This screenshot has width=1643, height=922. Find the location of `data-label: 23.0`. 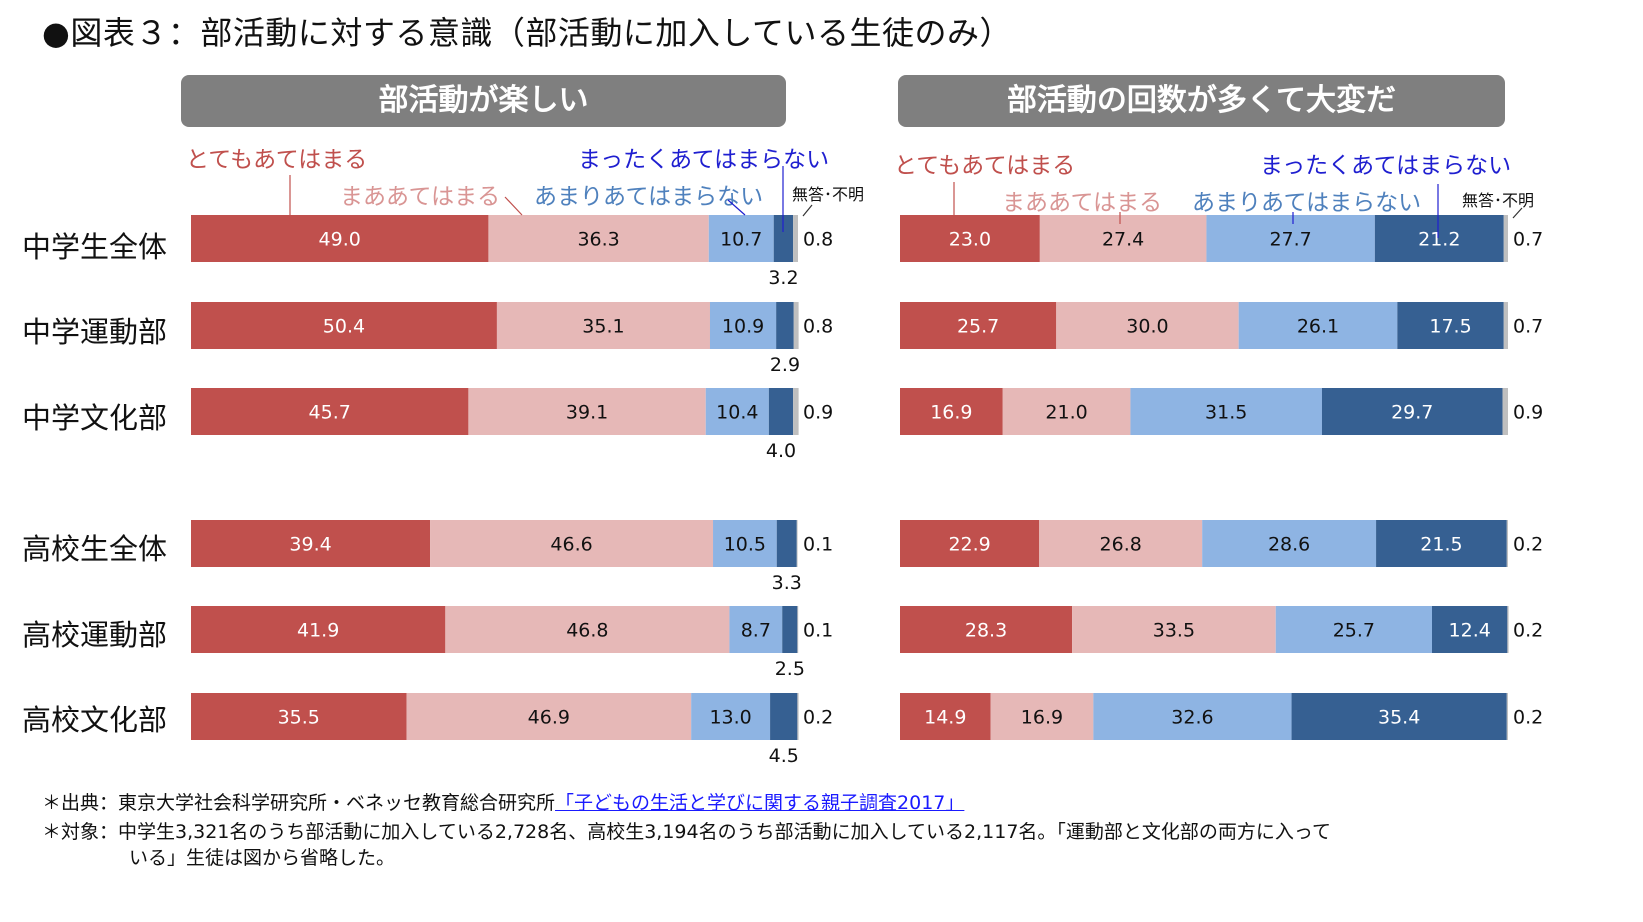

data-label: 23.0 is located at coordinates (970, 240).